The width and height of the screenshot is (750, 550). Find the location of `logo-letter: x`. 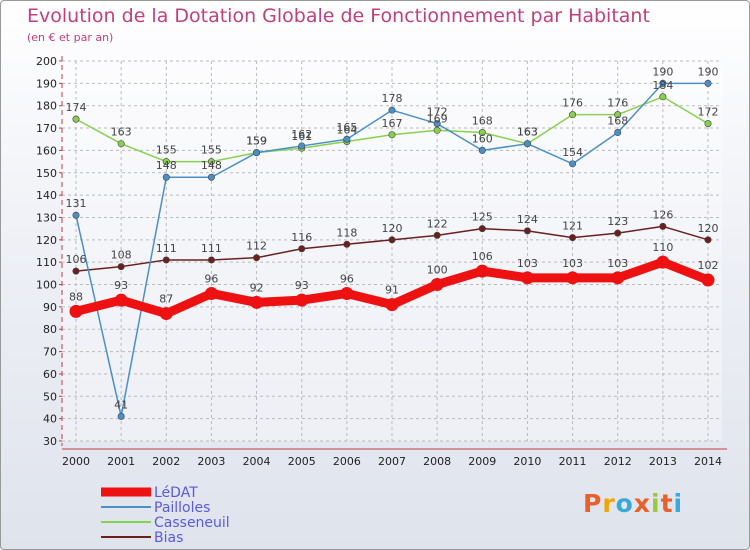

logo-letter: x is located at coordinates (642, 503).